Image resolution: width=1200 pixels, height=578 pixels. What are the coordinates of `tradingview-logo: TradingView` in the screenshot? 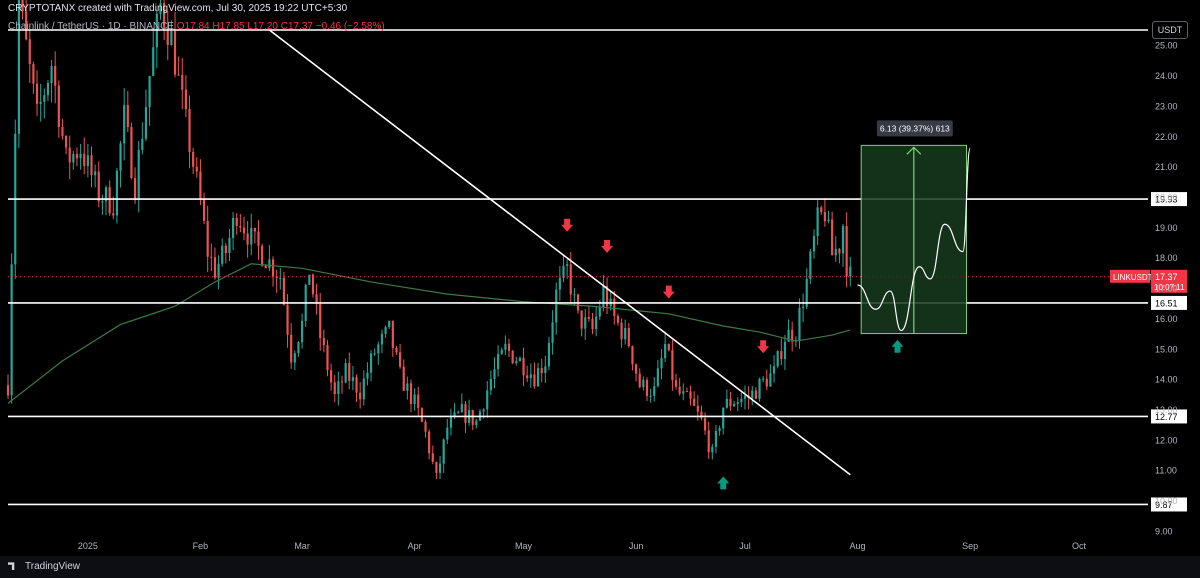 It's located at (44, 566).